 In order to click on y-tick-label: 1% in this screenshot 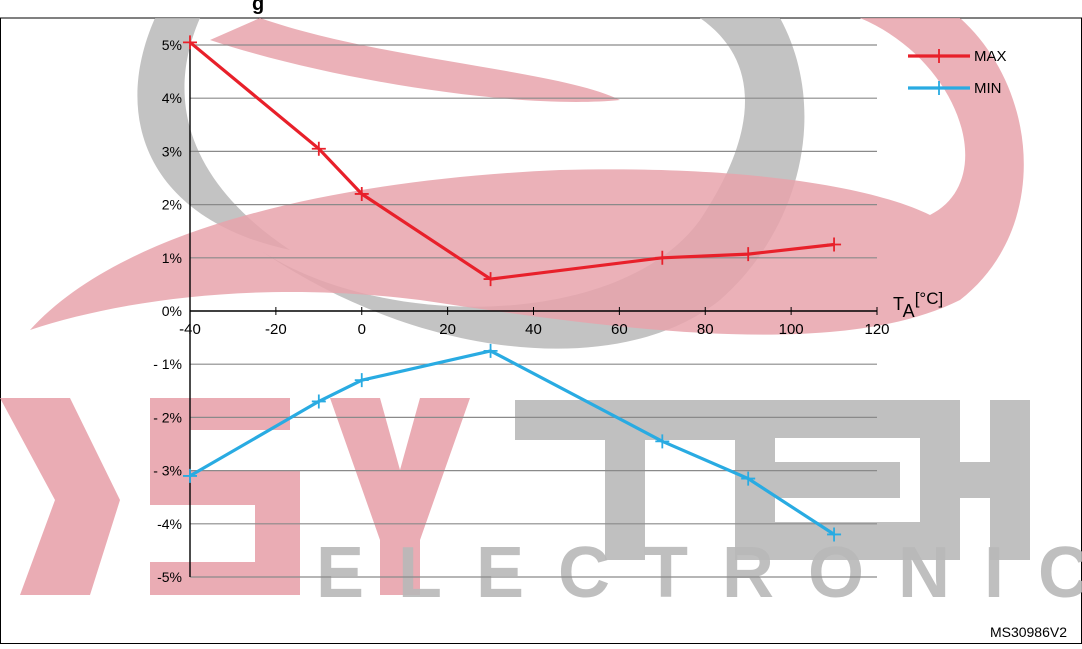, I will do `click(172, 258)`.